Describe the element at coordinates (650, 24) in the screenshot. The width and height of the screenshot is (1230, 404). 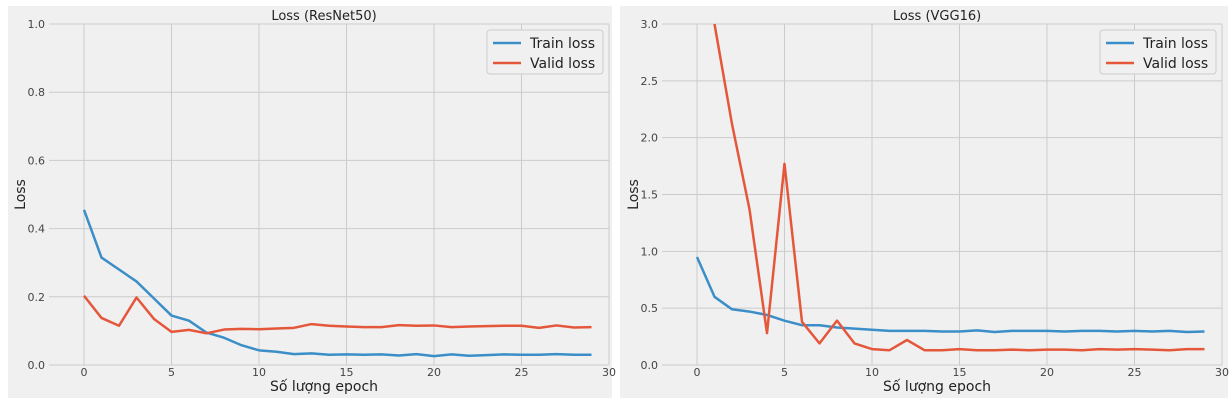
I see `y-tick-label: 3.0` at that location.